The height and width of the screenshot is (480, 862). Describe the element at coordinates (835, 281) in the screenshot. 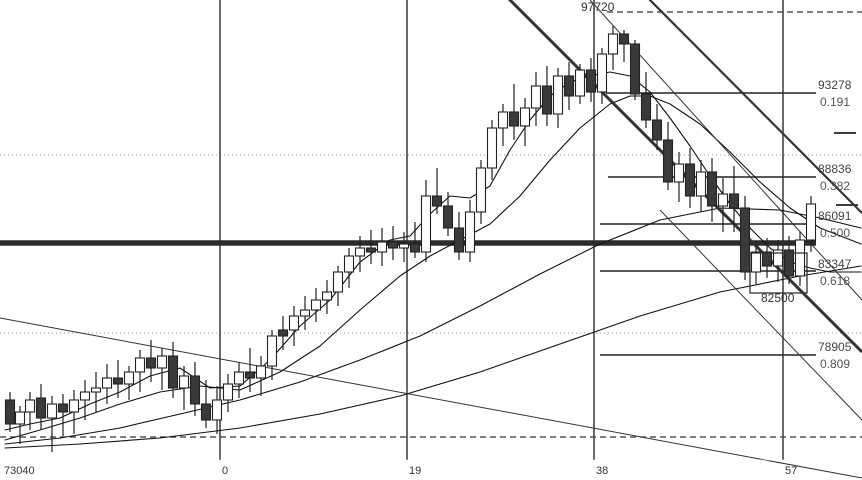

I see `fib-label-0618: 0.618` at that location.